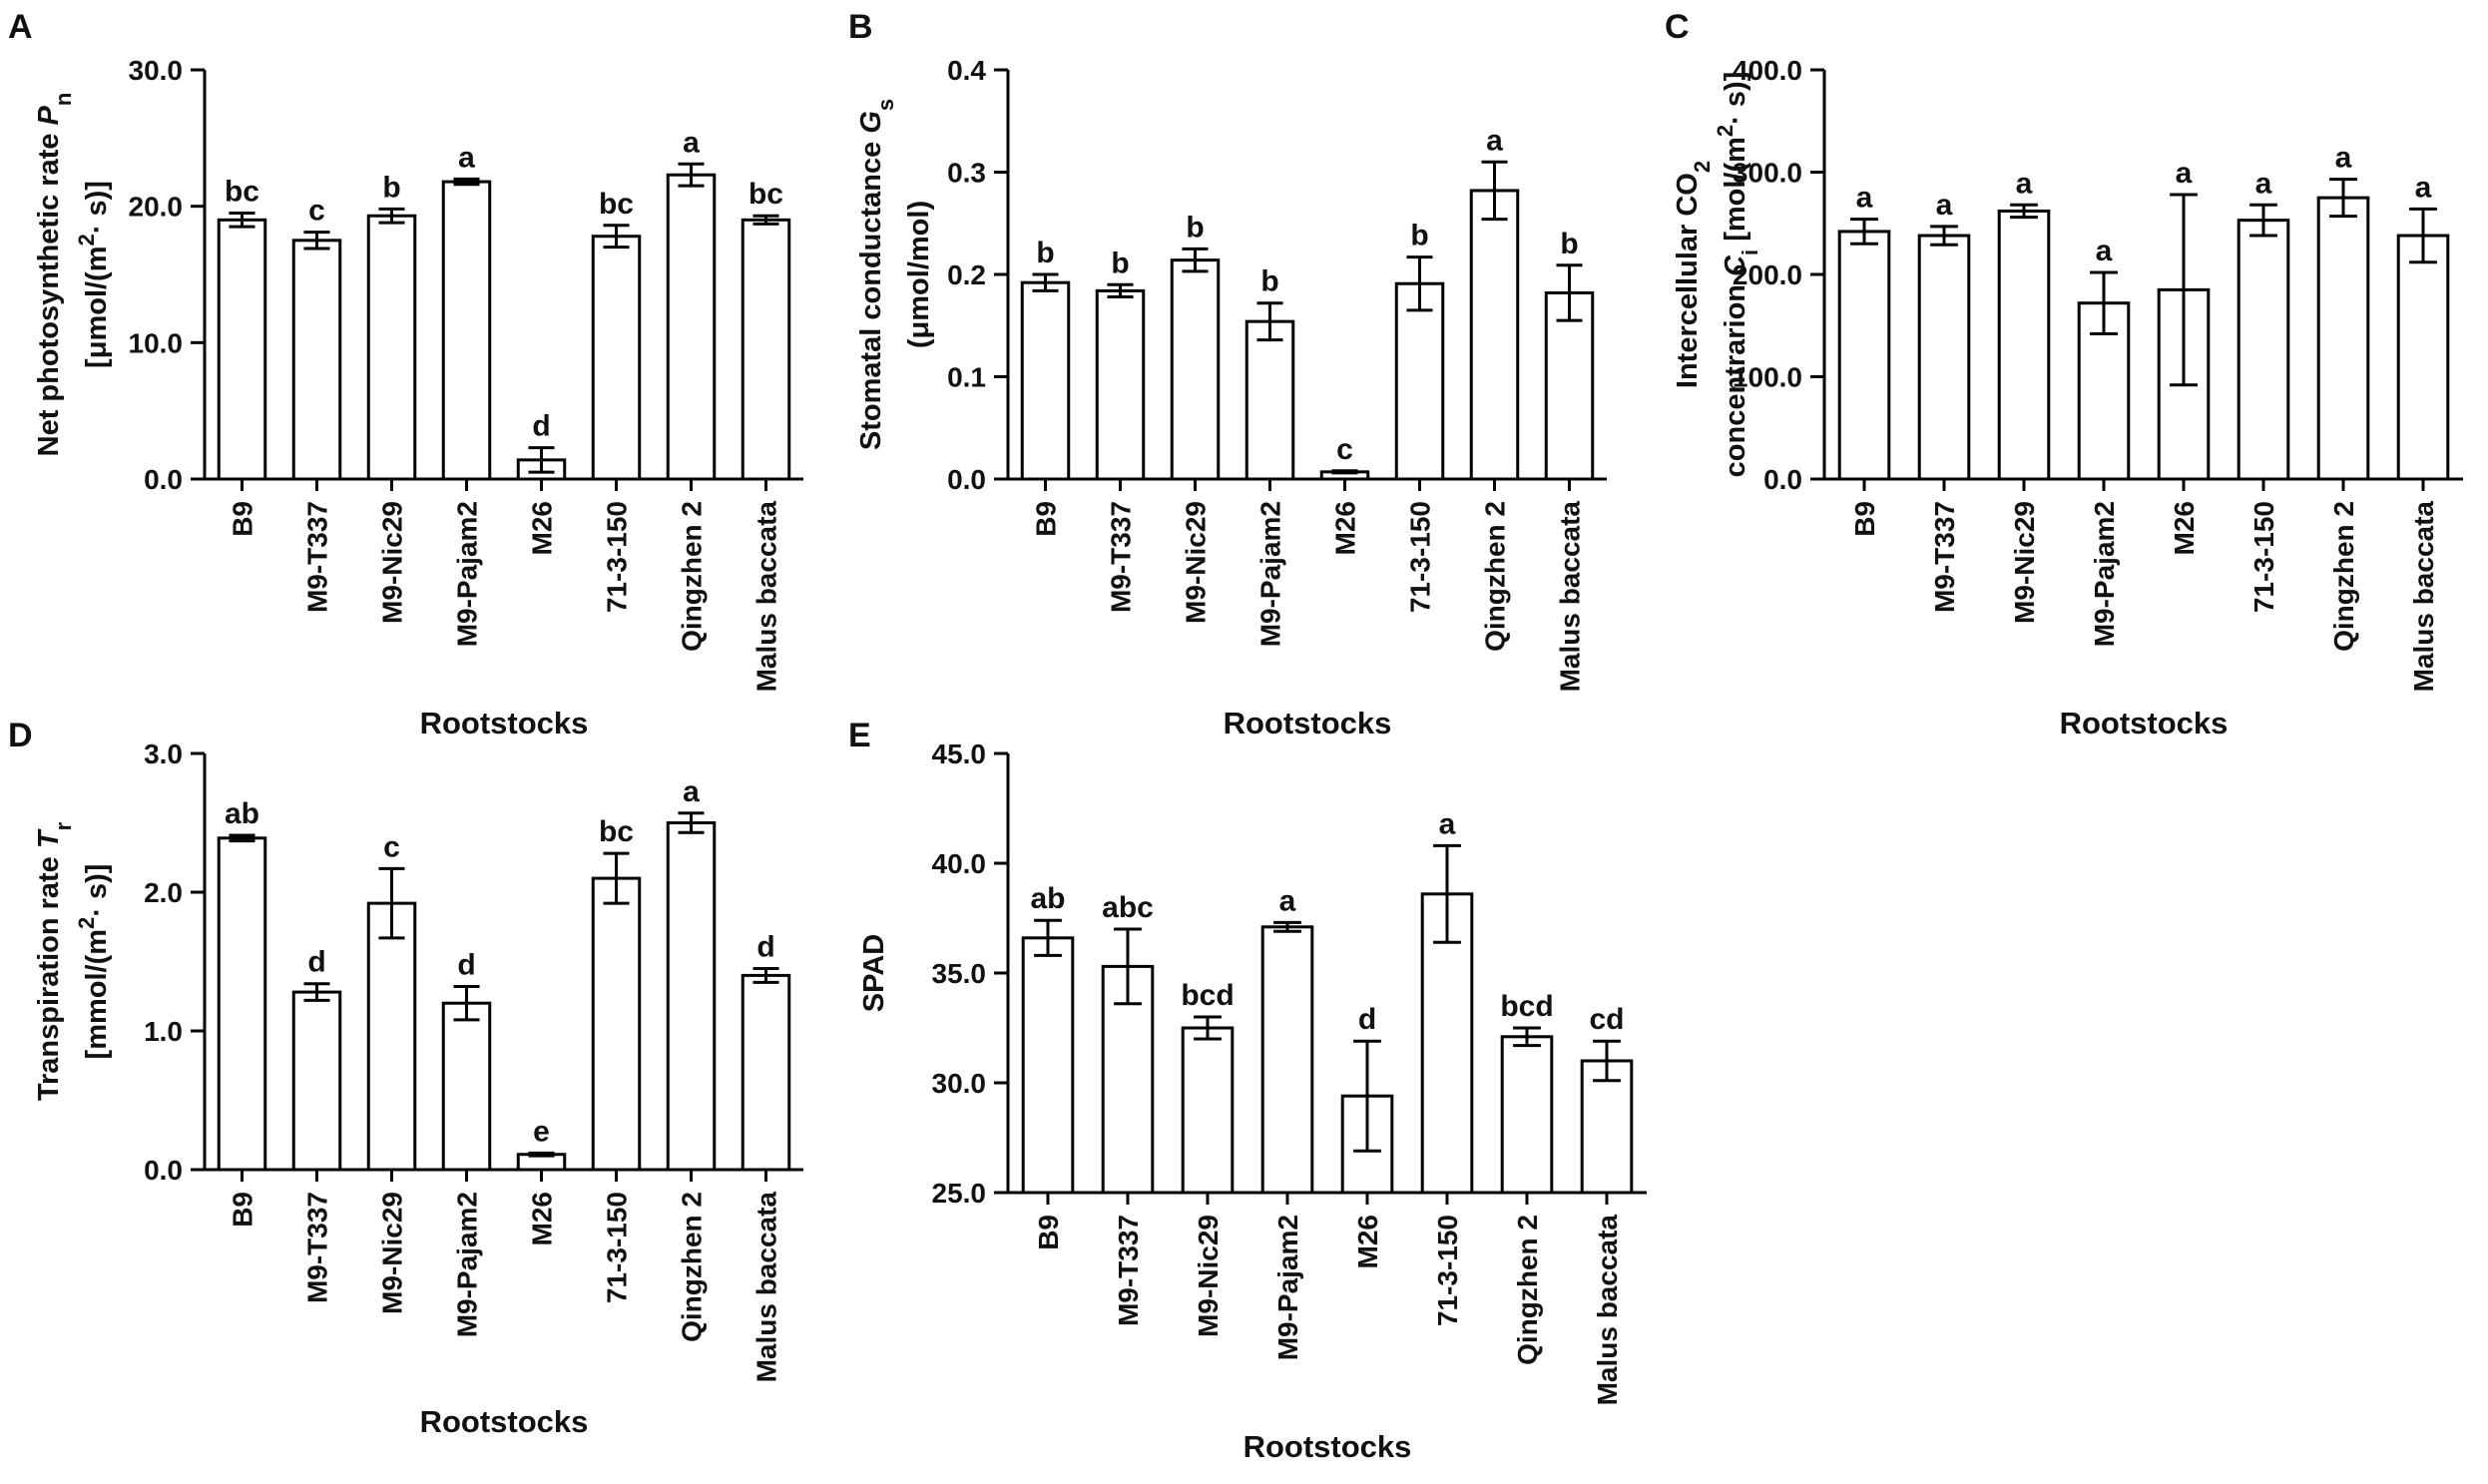 The image size is (2488, 1484). Describe the element at coordinates (959, 863) in the screenshot. I see `y-tick-label: 40.0` at that location.